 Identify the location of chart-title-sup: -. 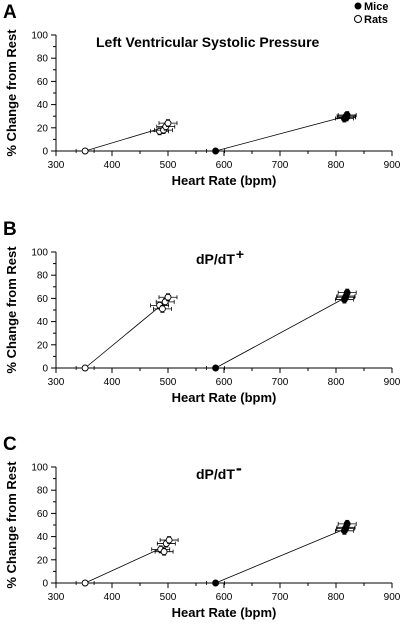
(239, 468).